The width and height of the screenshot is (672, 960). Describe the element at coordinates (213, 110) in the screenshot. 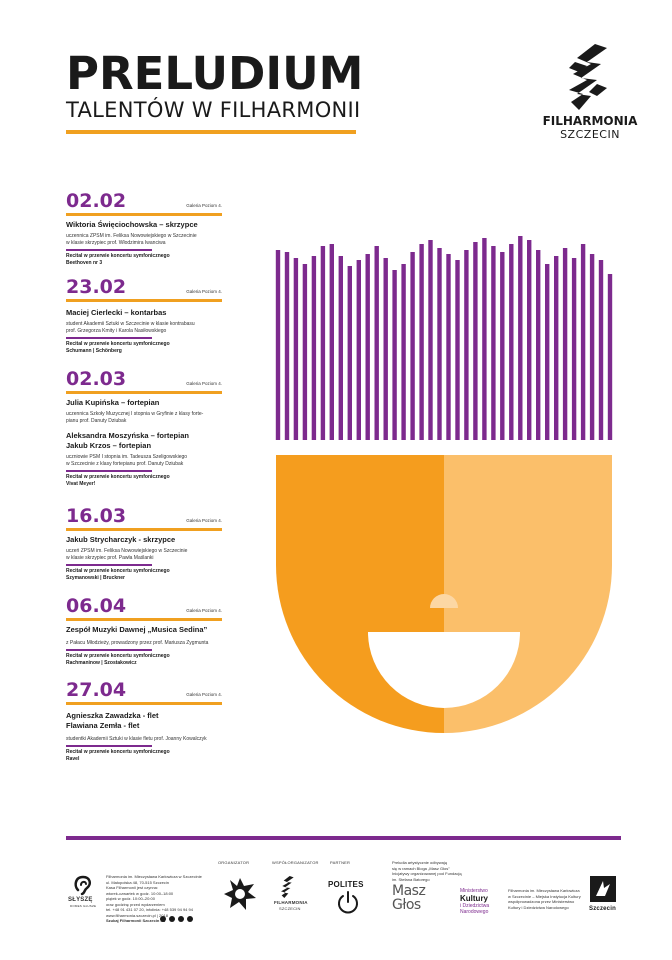

I see `page-subtitle: TALENTÓW W FILHARMONII` at that location.